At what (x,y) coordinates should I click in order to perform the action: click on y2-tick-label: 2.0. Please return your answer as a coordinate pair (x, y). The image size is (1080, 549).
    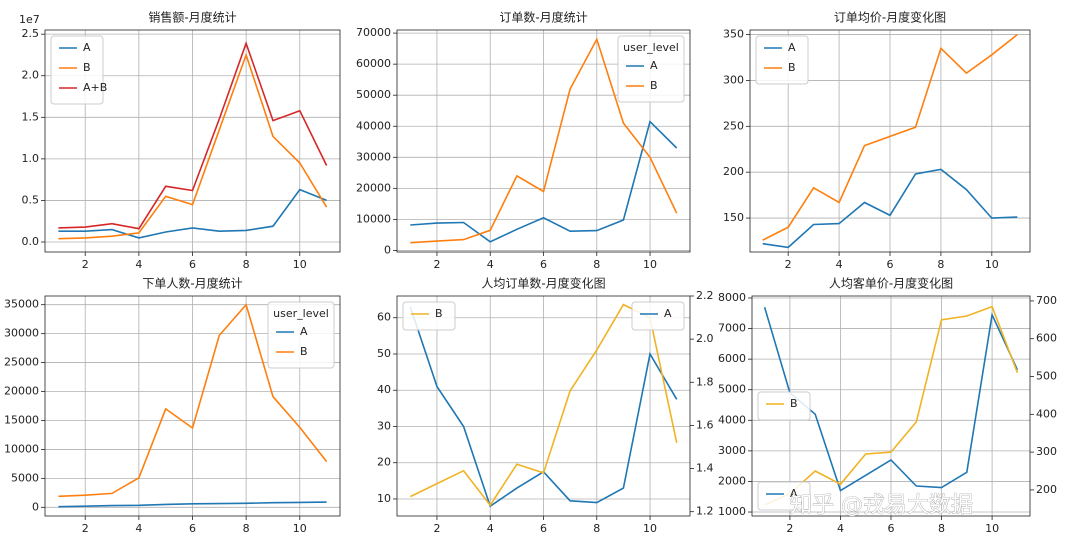
    Looking at the image, I should click on (705, 338).